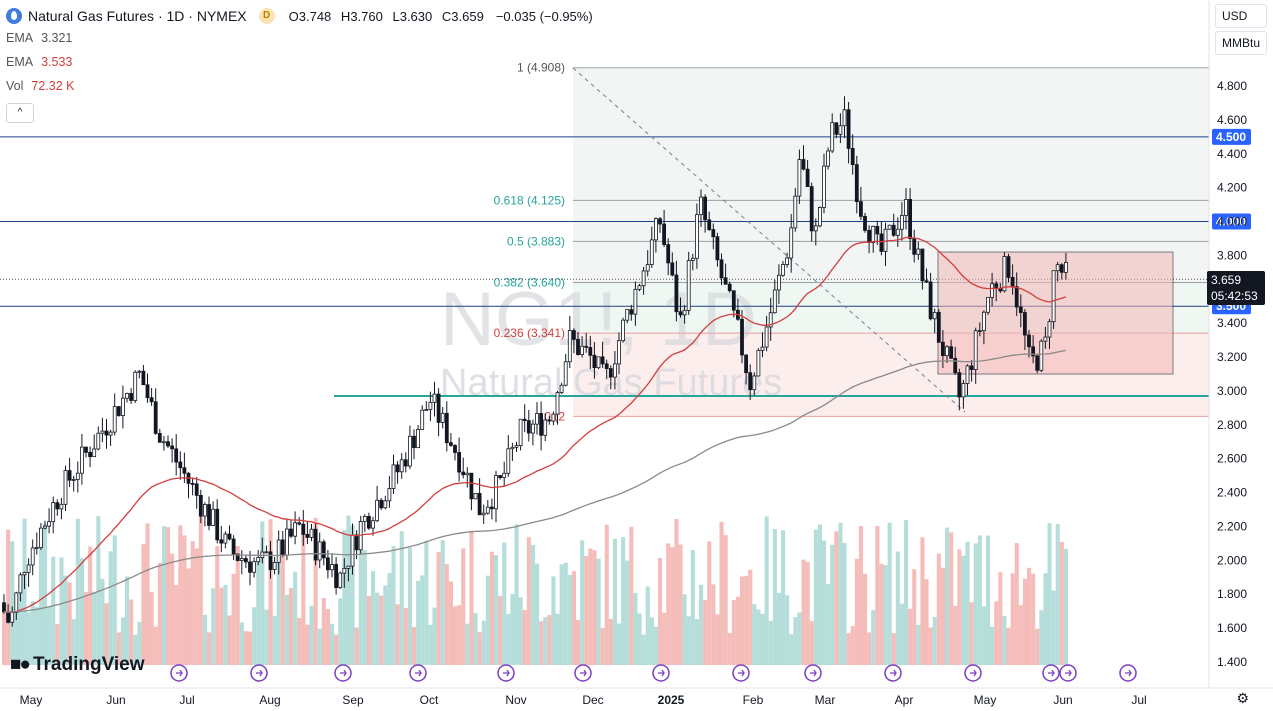  I want to click on current-price-badge: 3.659 05:42:53, so click(1236, 288).